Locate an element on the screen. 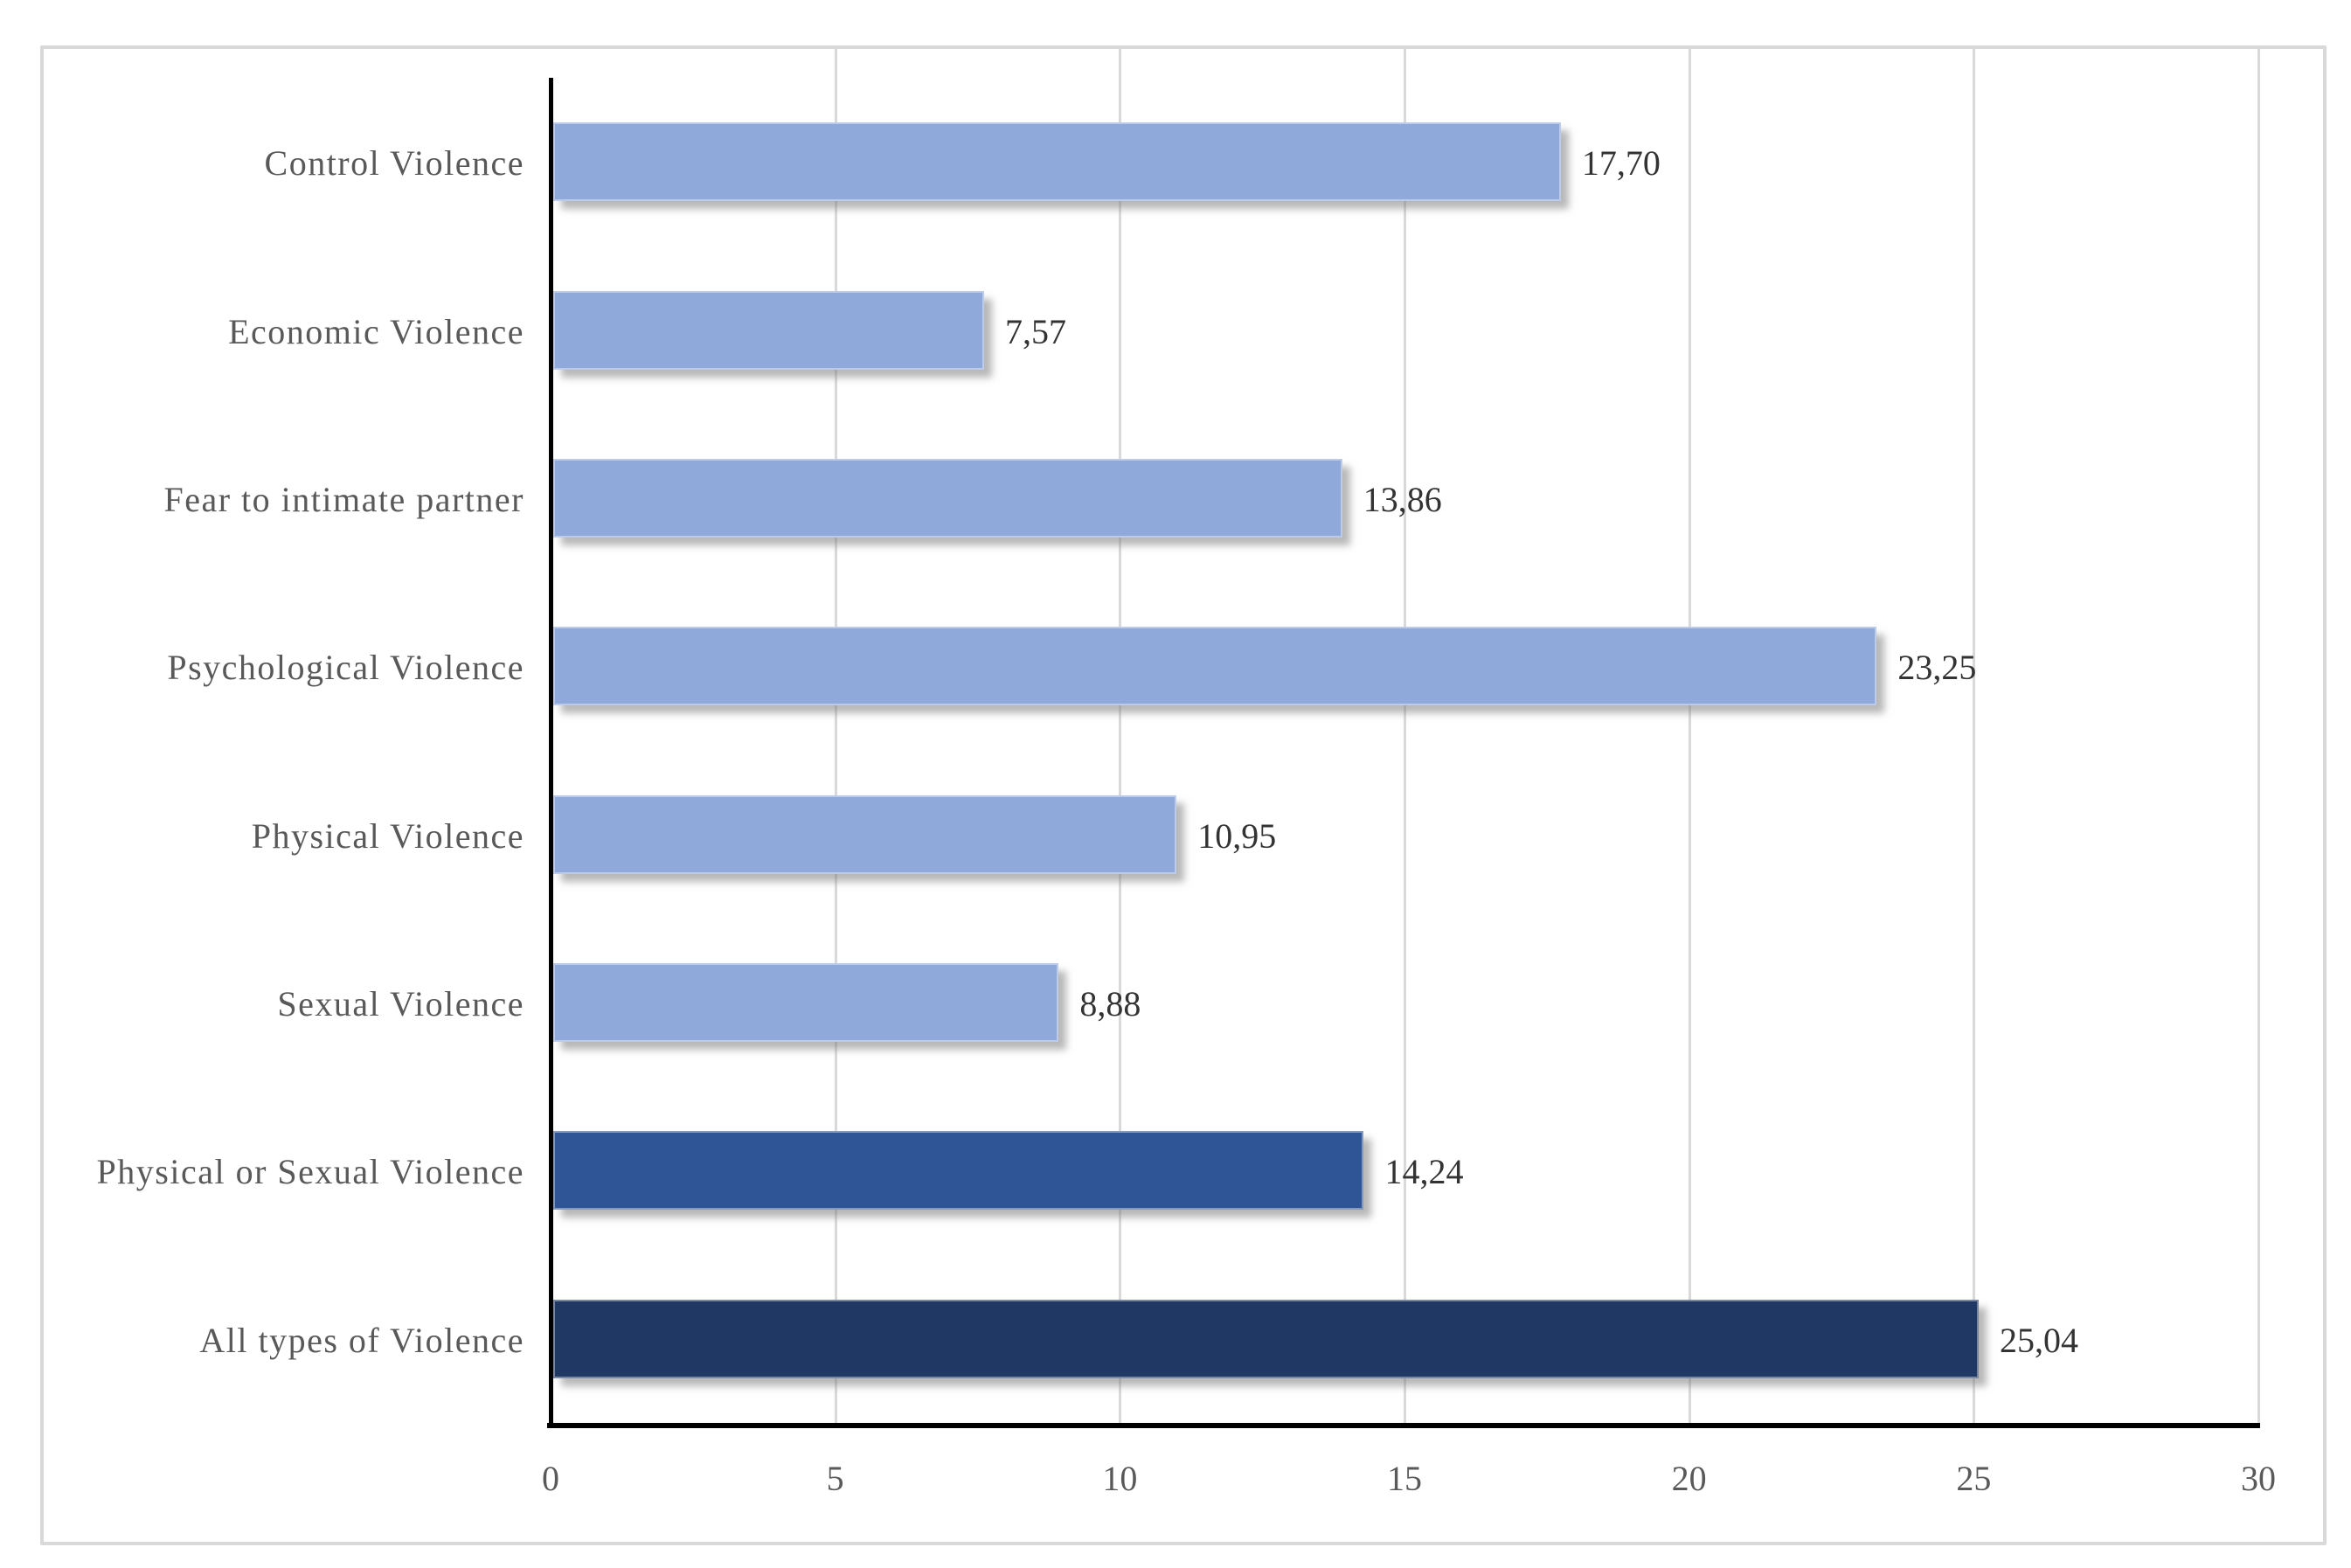  value-label: 25,04 is located at coordinates (2039, 1340).